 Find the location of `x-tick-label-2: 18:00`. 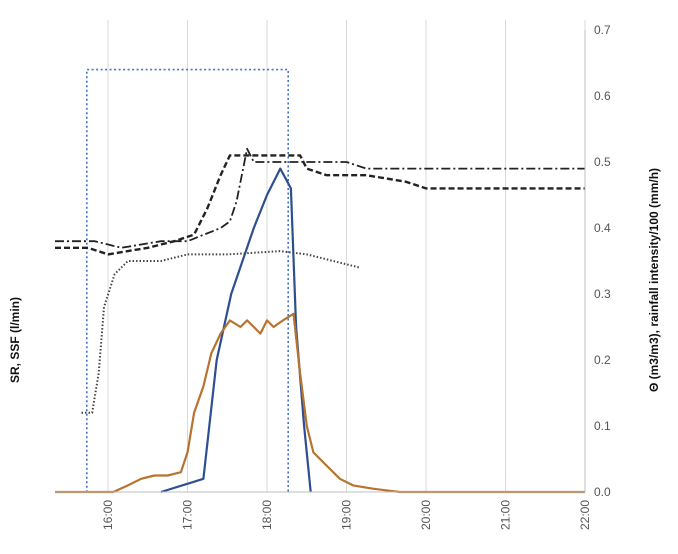

x-tick-label-2: 18:00 is located at coordinates (267, 515).